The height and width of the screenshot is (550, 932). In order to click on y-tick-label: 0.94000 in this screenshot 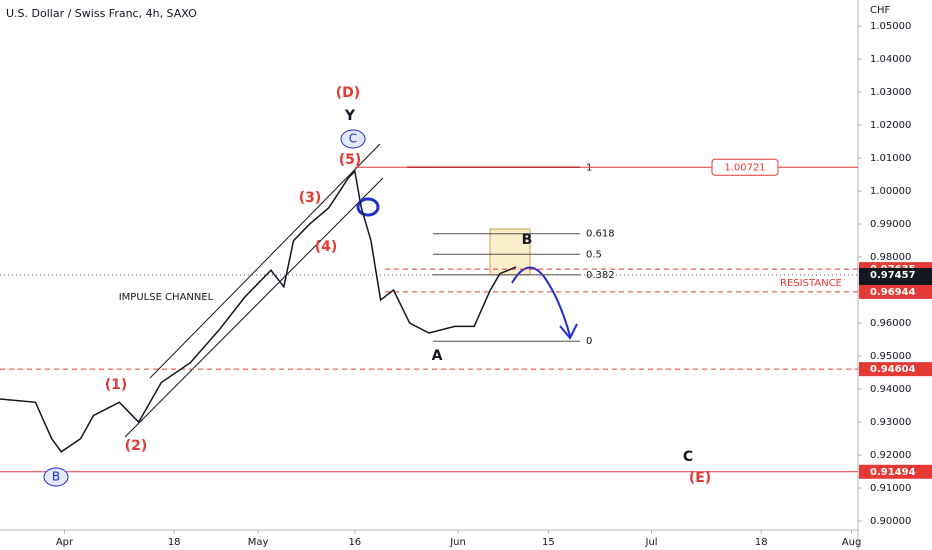, I will do `click(890, 389)`.